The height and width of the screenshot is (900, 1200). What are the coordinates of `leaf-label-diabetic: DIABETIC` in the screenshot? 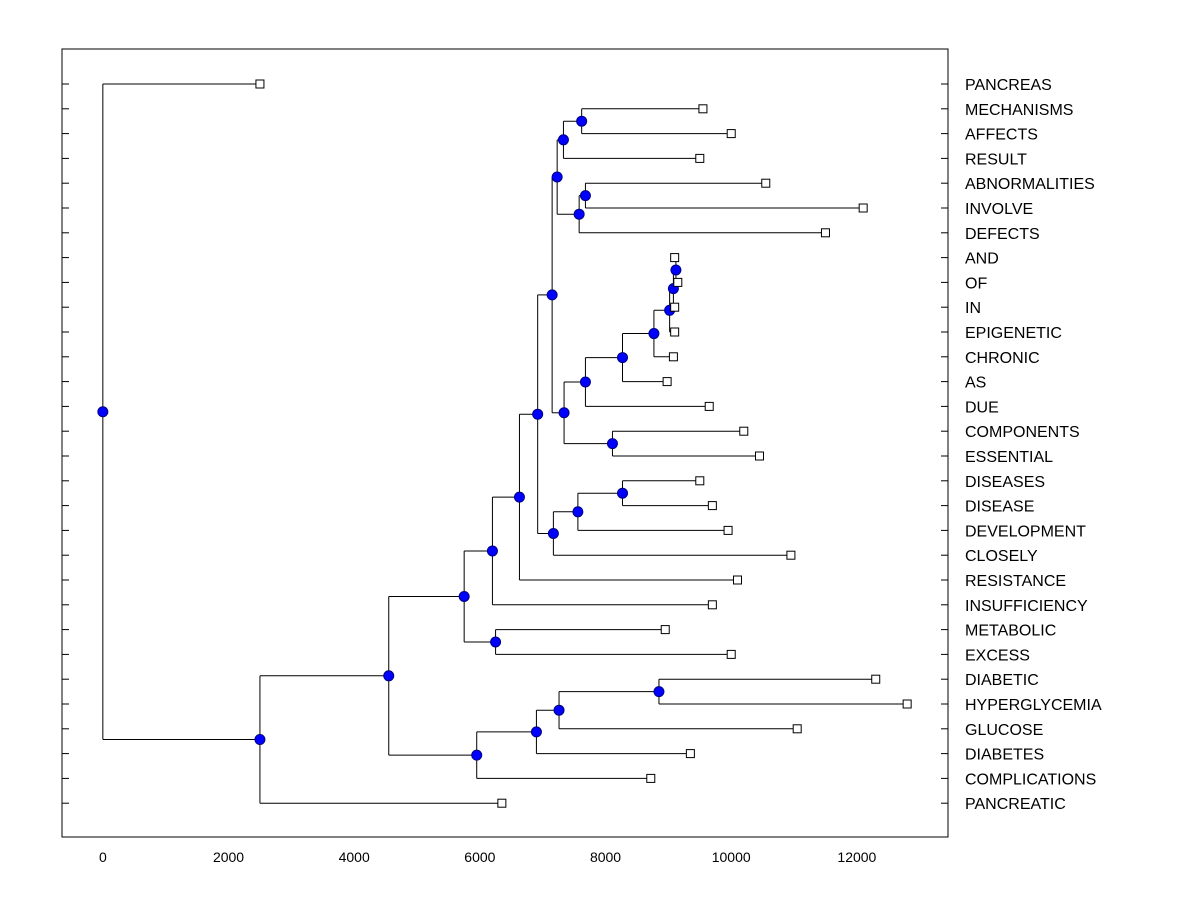 It's located at (1002, 680).